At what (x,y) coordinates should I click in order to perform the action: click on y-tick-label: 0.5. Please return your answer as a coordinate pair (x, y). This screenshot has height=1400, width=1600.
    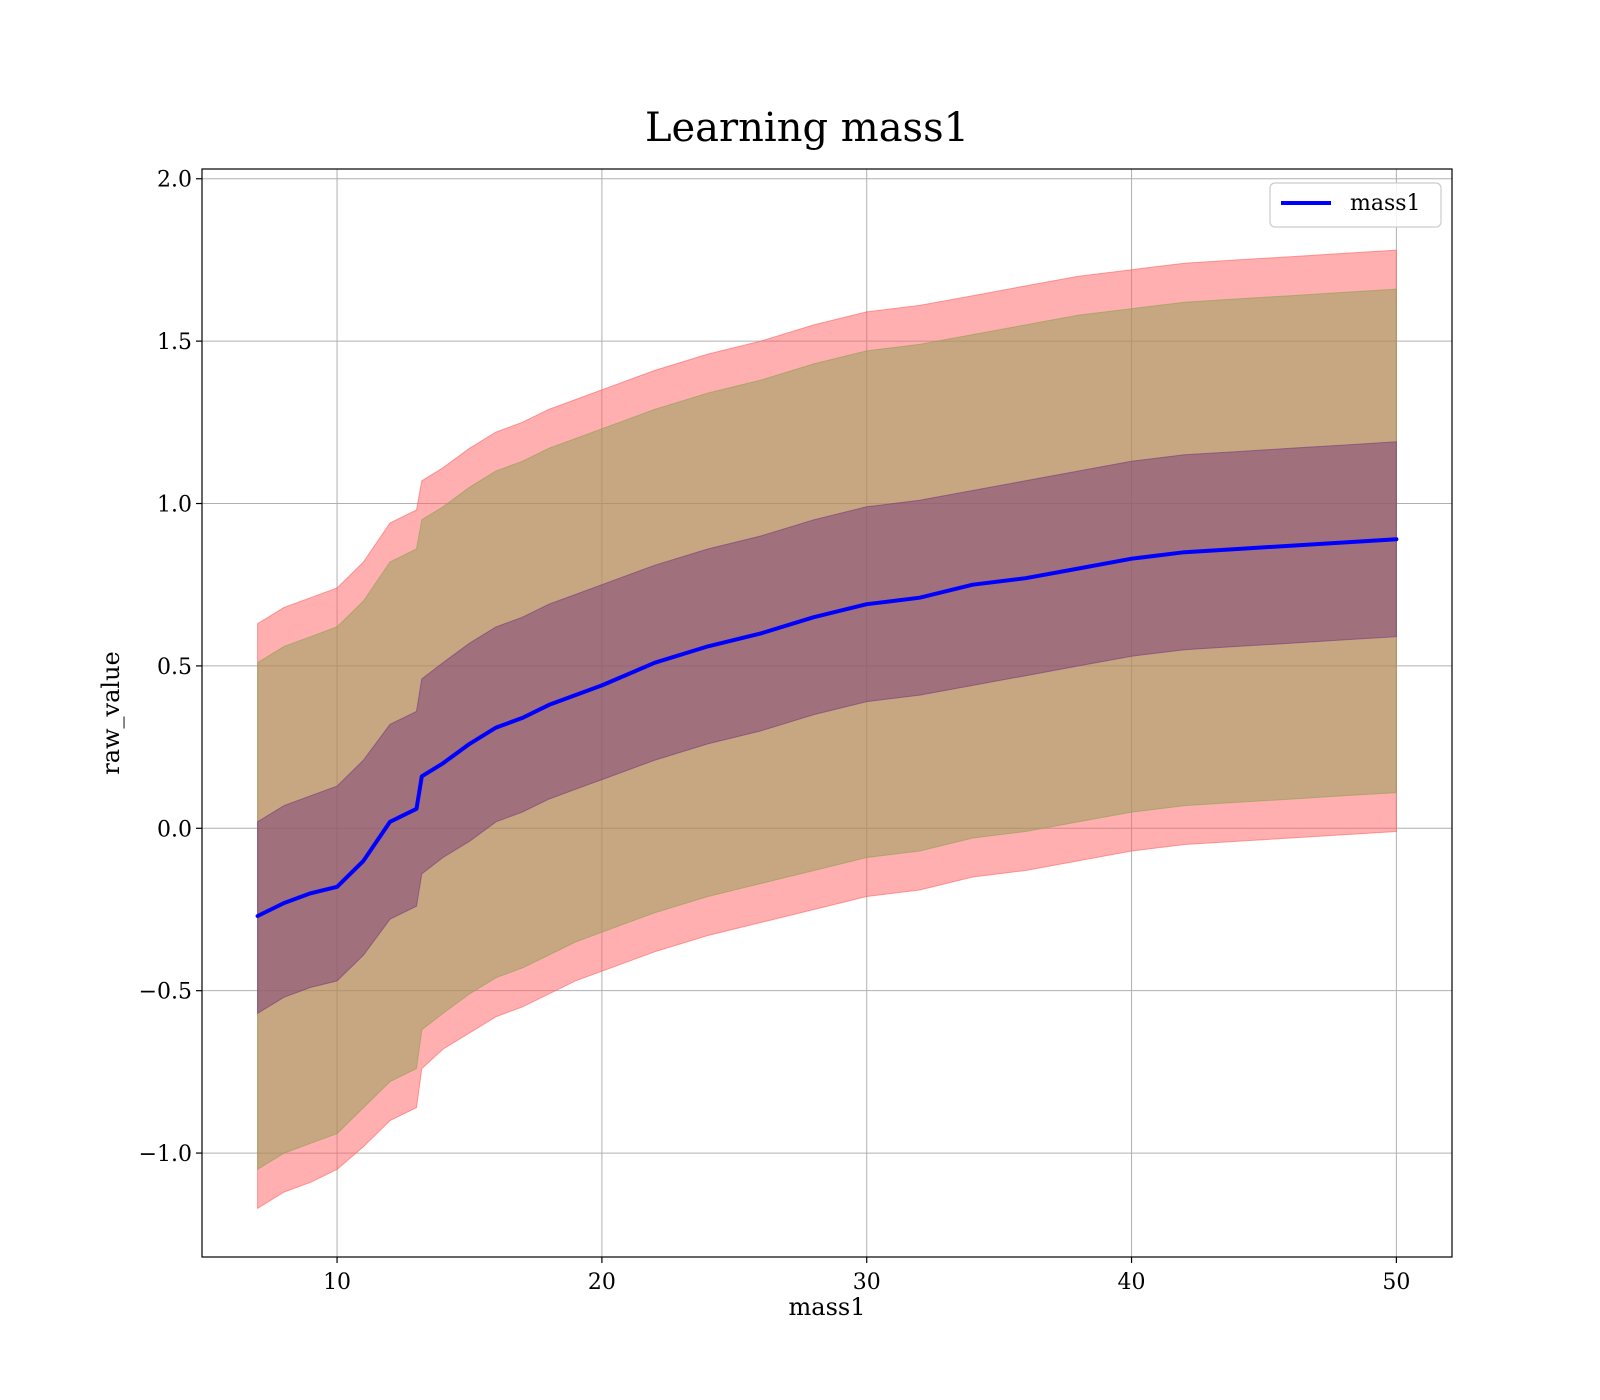
    Looking at the image, I should click on (174, 667).